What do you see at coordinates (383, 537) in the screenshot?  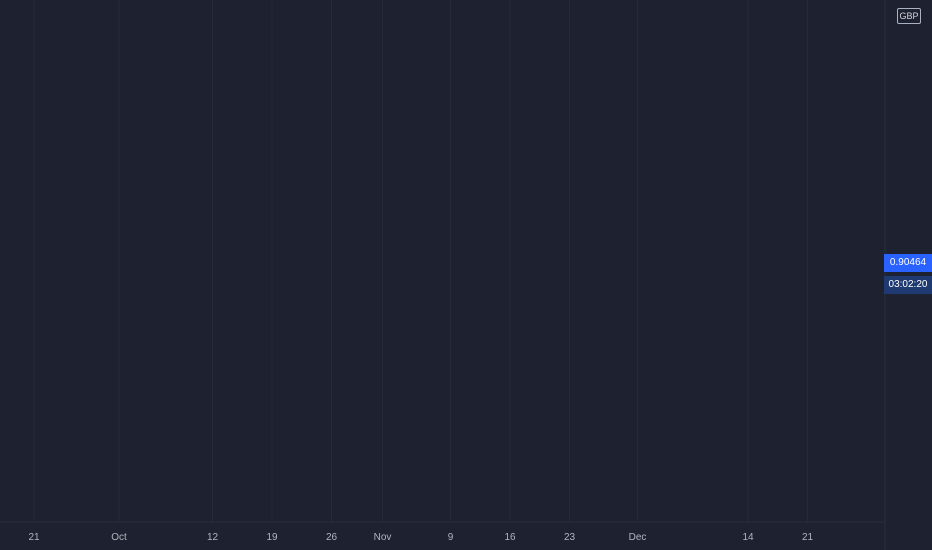 I see `date-tick-label: Nov` at bounding box center [383, 537].